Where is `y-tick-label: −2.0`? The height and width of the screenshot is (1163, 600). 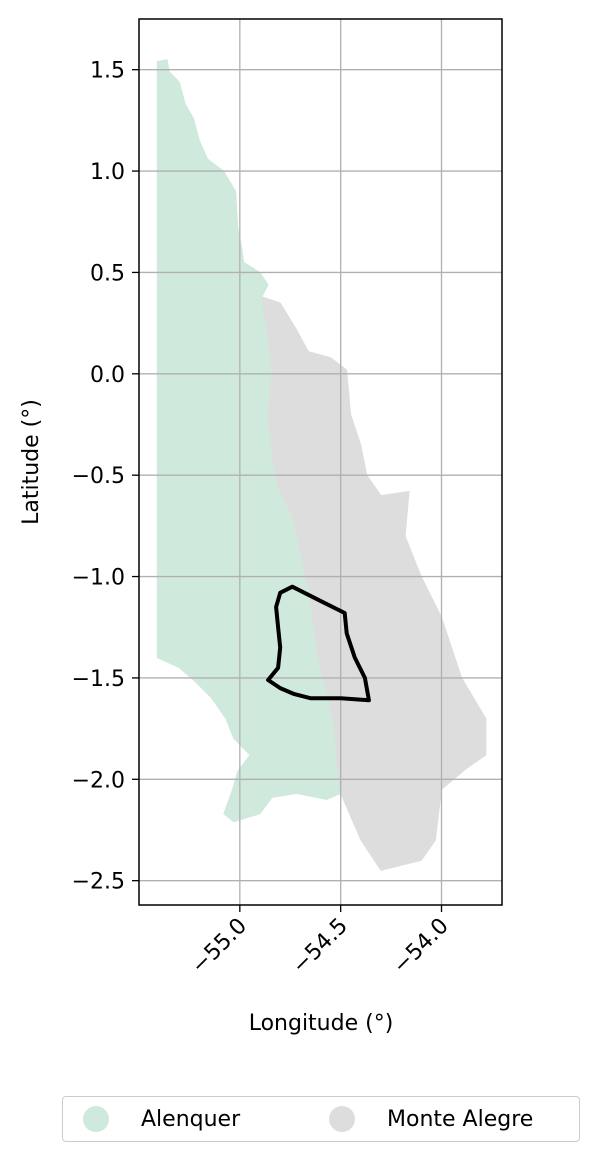 y-tick-label: −2.0 is located at coordinates (98, 780).